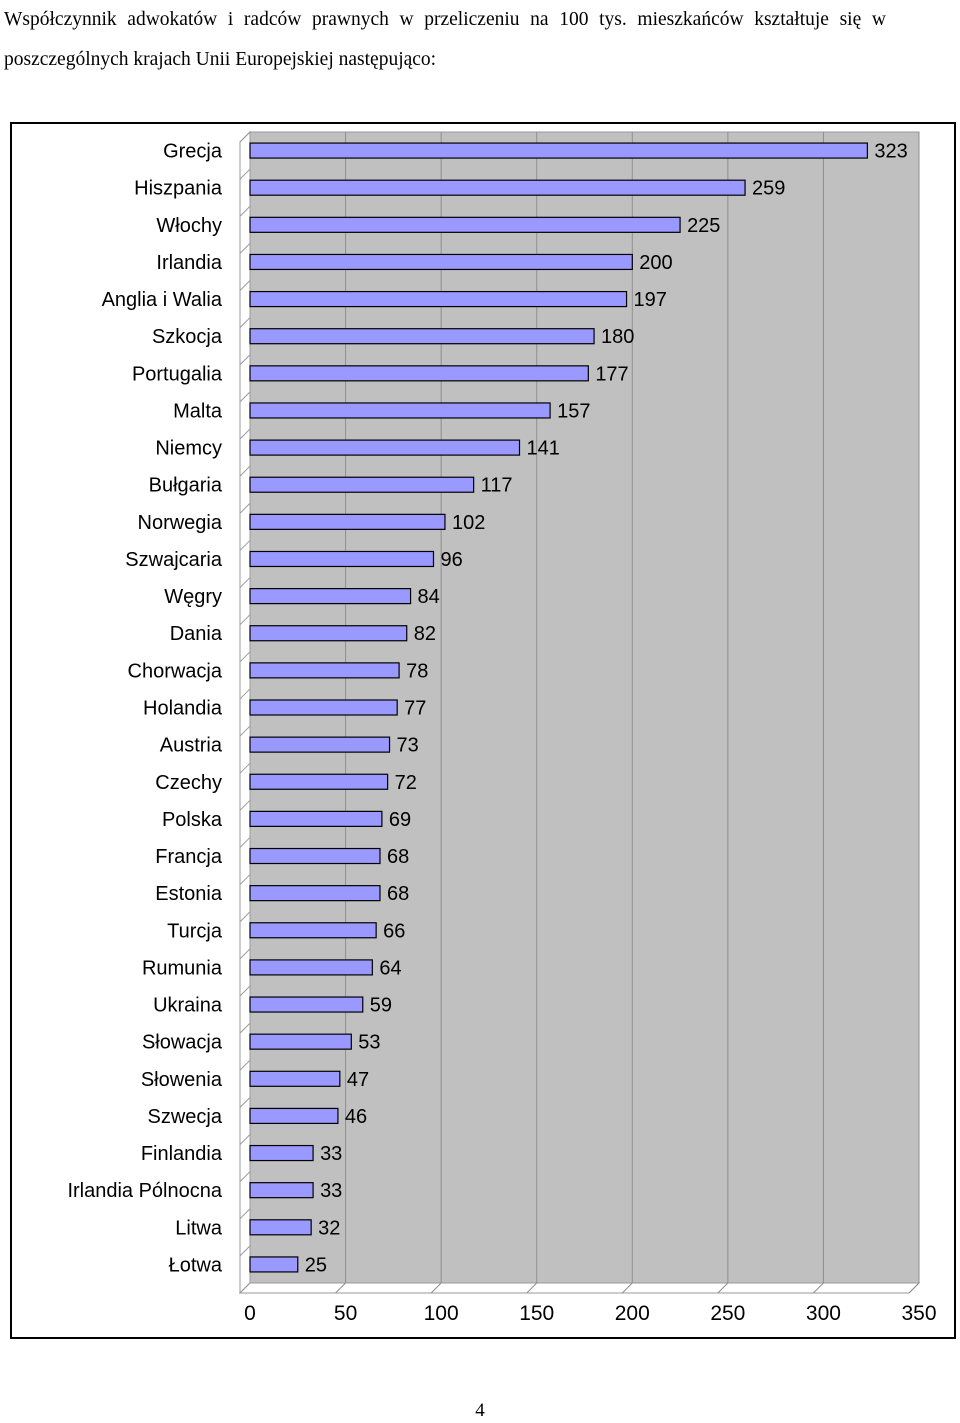 This screenshot has width=960, height=1423. What do you see at coordinates (182, 1043) in the screenshot?
I see `category-label: Słowacja` at bounding box center [182, 1043].